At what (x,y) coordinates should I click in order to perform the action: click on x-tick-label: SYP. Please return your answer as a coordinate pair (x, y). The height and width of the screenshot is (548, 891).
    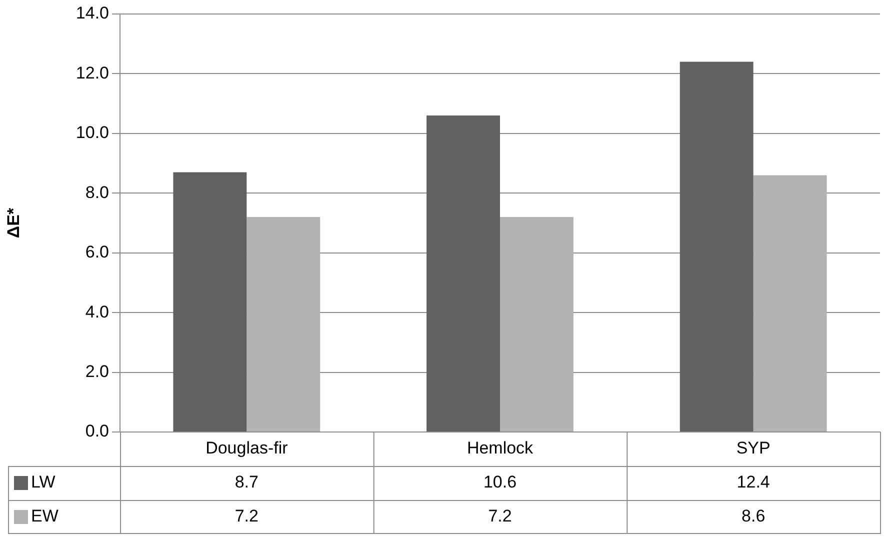
    Looking at the image, I should click on (753, 448).